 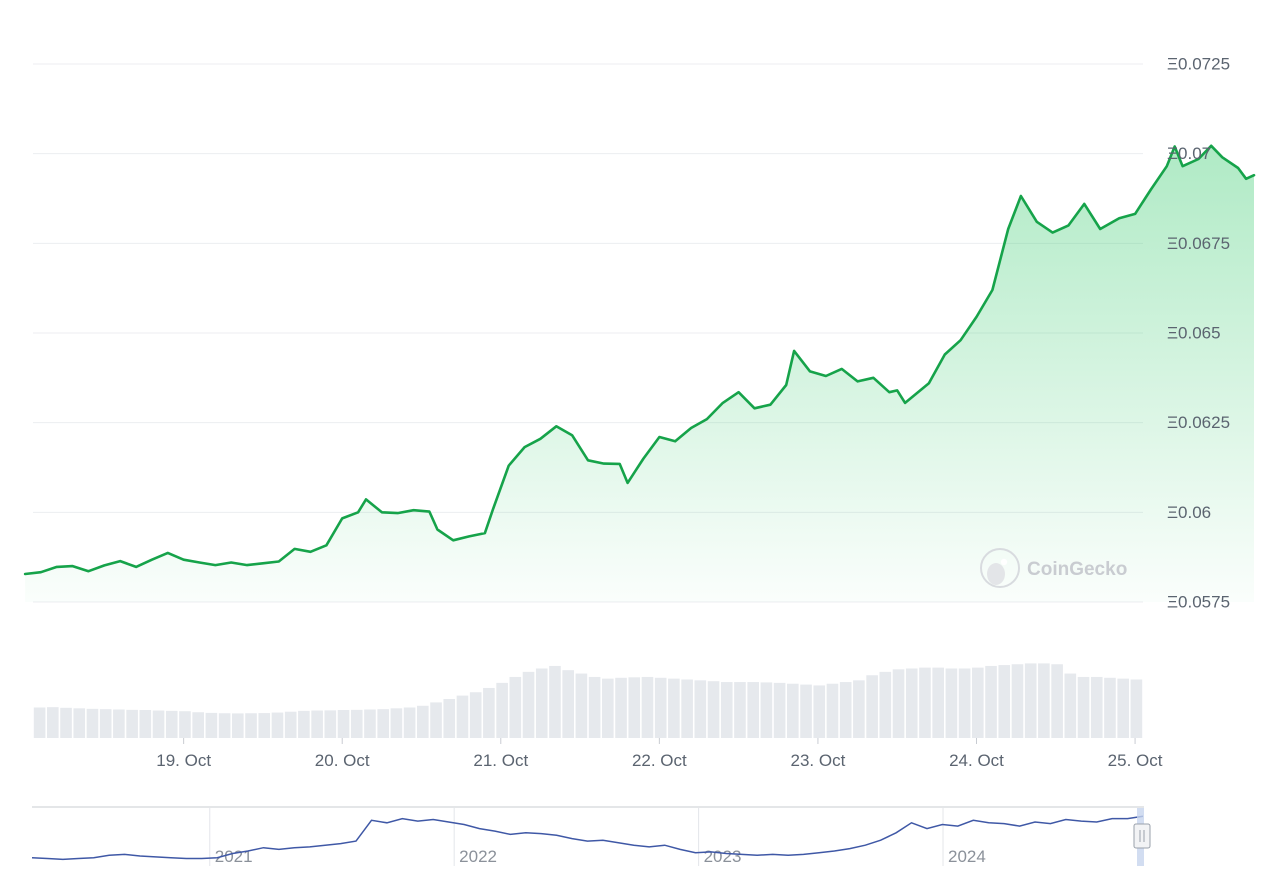 I want to click on coingecko-logo-face, so click(x=996, y=574).